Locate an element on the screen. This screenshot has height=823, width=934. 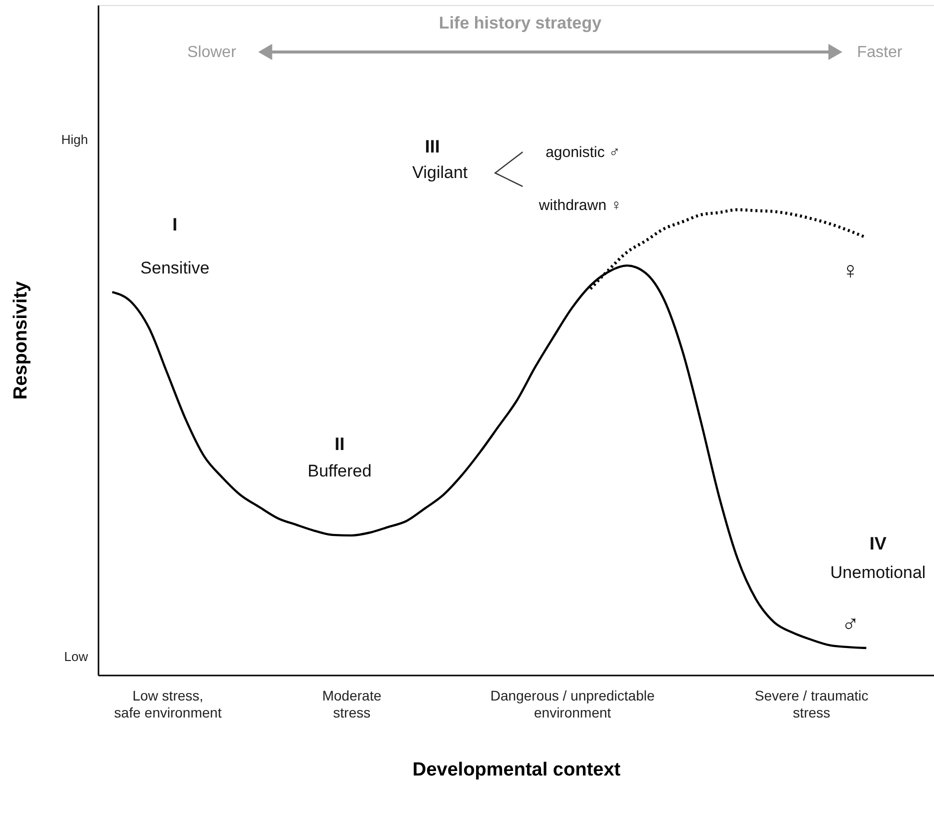
annotation: IV is located at coordinates (877, 544).